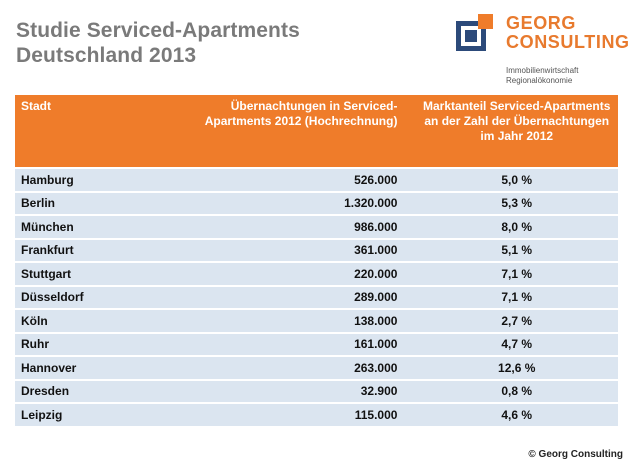 This screenshot has height=475, width=633. Describe the element at coordinates (292, 226) in the screenshot. I see `cell-overnight-stays: 986.000` at that location.